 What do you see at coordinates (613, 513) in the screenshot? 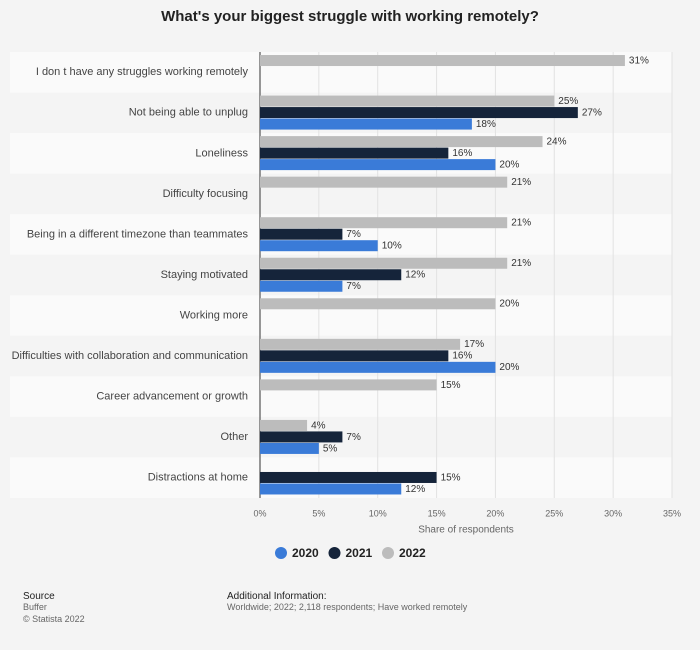
I see `x-tick-label: 30%` at bounding box center [613, 513].